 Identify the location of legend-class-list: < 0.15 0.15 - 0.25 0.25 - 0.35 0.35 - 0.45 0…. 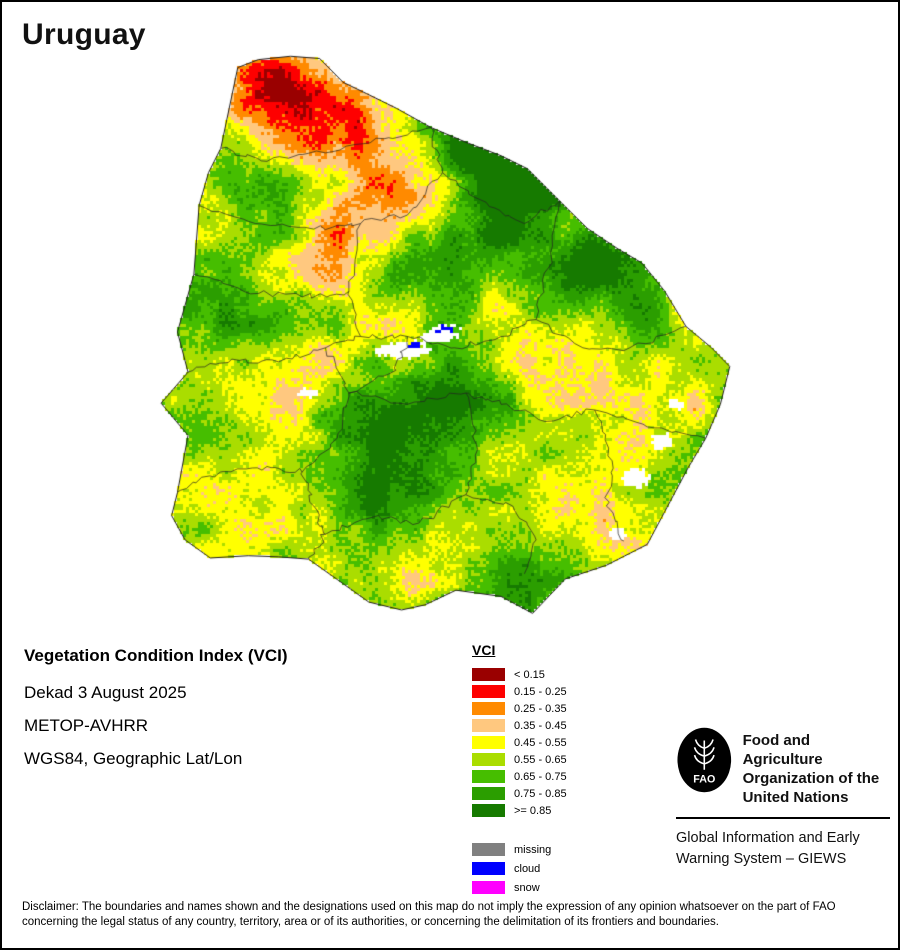
(519, 742).